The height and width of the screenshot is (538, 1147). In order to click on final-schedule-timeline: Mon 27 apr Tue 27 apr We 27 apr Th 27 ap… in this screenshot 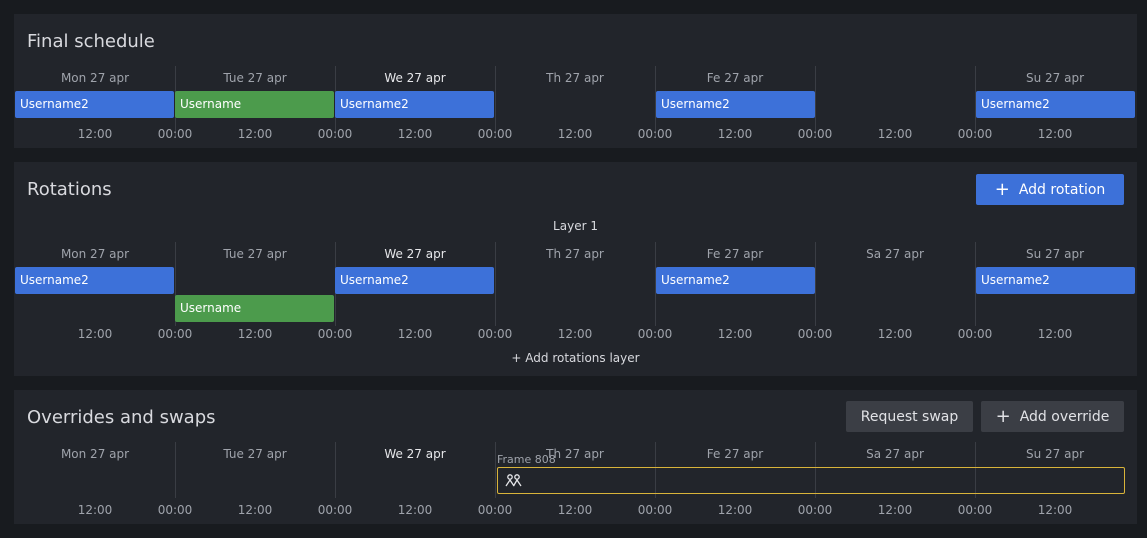, I will do `click(575, 103)`.